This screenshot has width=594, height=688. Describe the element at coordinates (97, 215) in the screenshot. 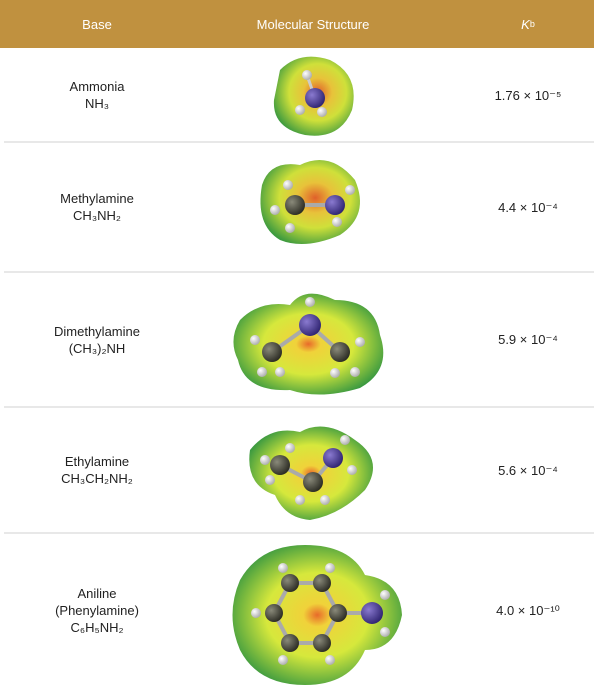

I see `base-formula: CH₃NH₂` at that location.